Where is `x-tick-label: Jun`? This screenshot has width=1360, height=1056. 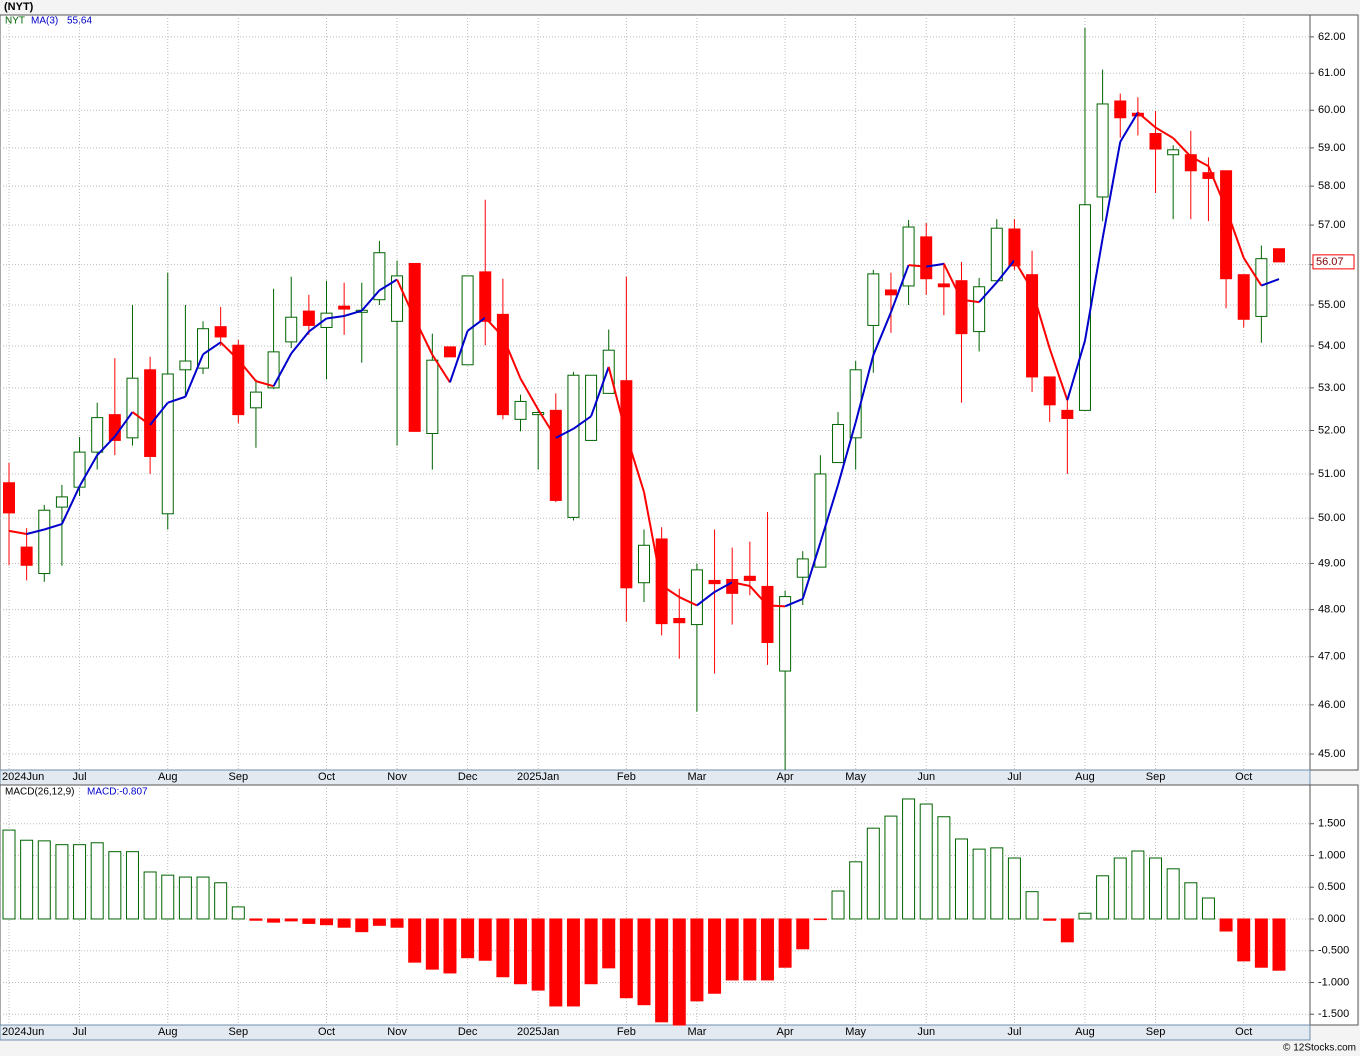 x-tick-label: Jun is located at coordinates (926, 777).